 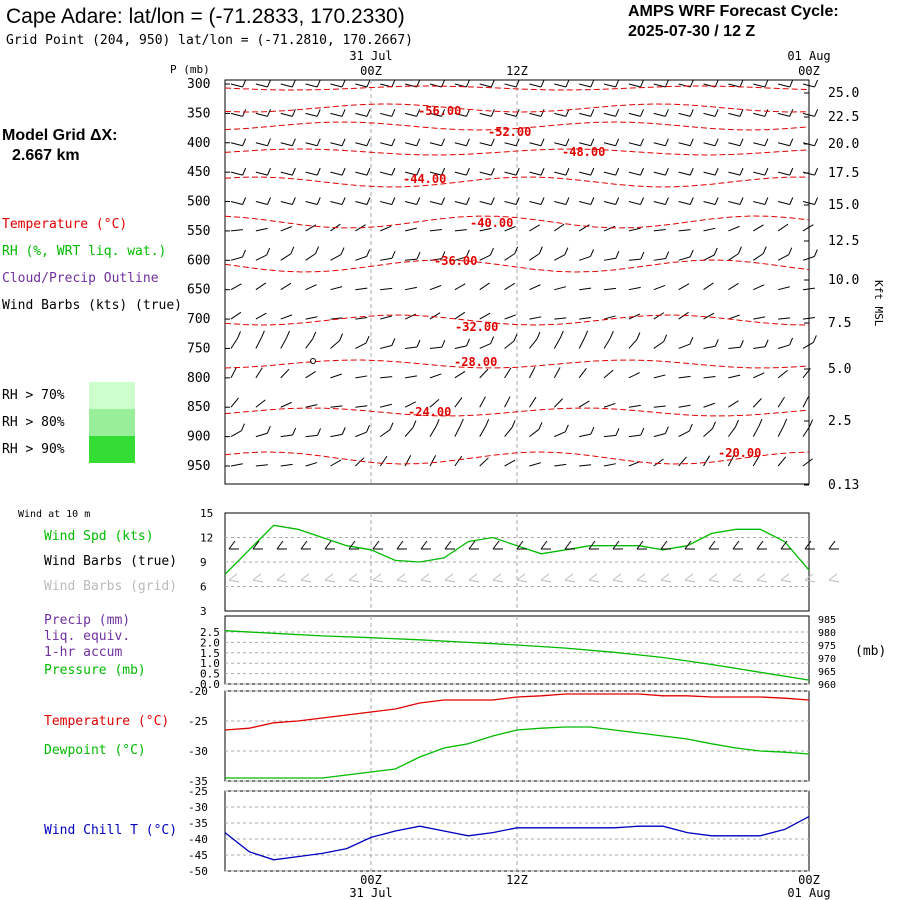 What do you see at coordinates (429, 412) in the screenshot?
I see `isotherm-label: -24.00` at bounding box center [429, 412].